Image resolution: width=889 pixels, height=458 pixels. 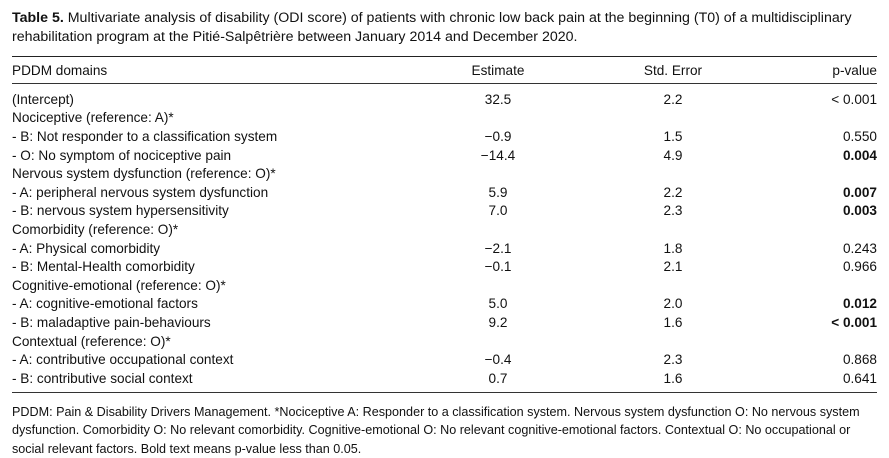 I want to click on row-label: Cognitive-emotional (reference: O)*, so click(x=119, y=285).